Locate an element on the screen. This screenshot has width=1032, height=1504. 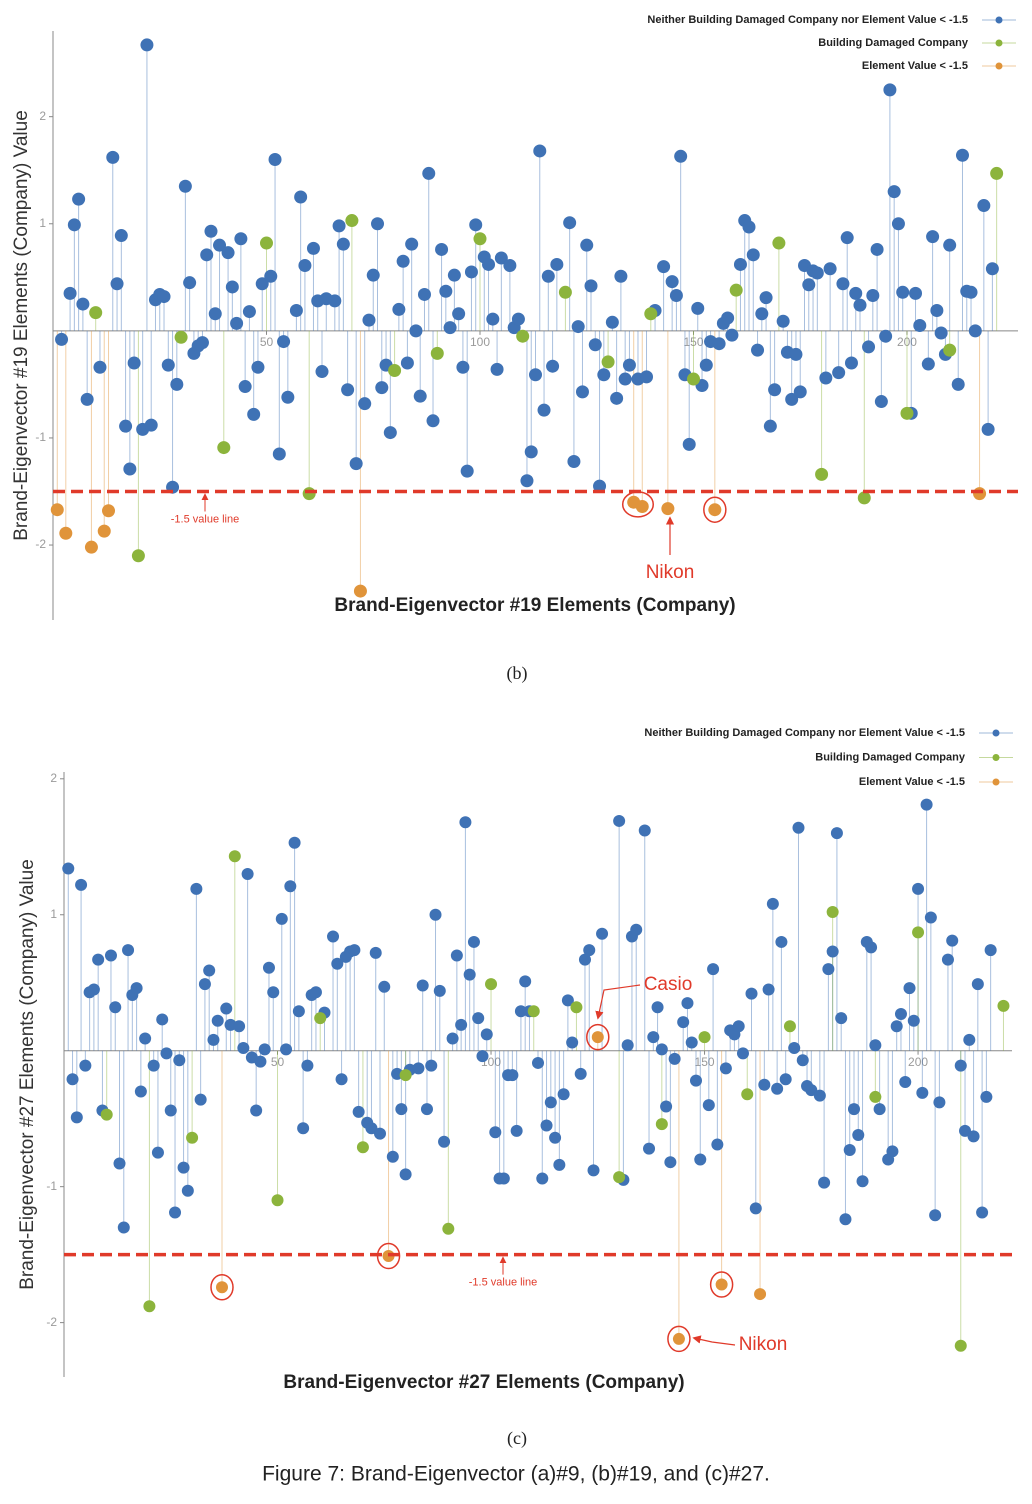
x-tick-label: 50 is located at coordinates (267, 342).